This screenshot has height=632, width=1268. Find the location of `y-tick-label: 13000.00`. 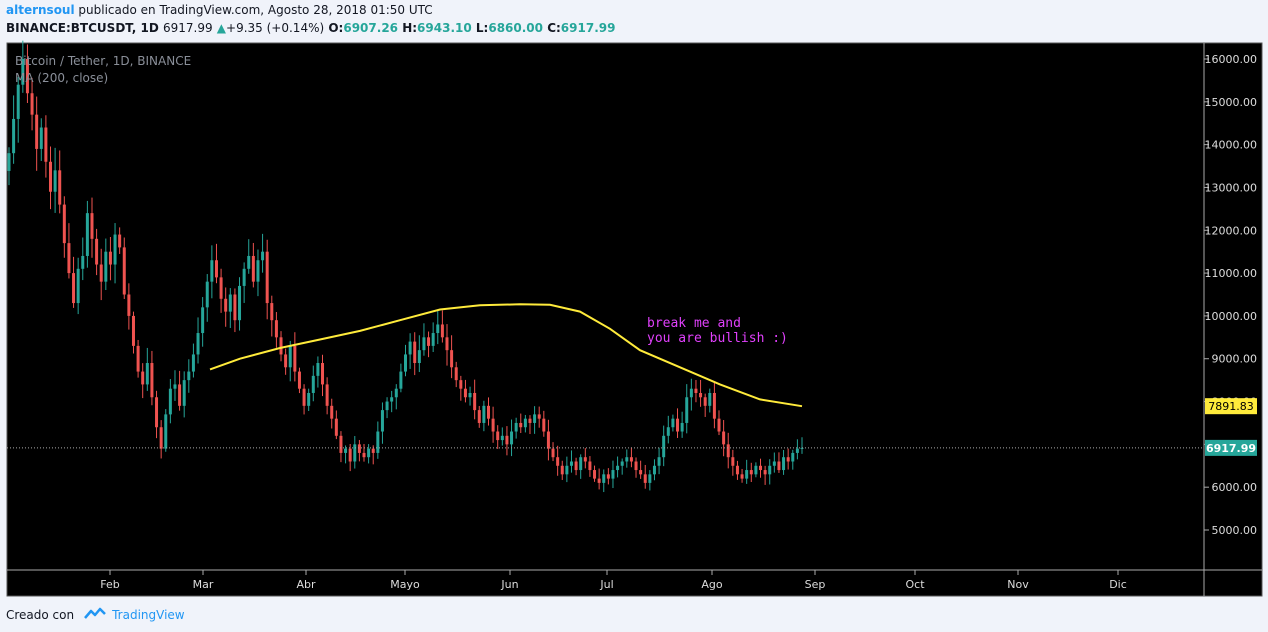

y-tick-label: 13000.00 is located at coordinates (1231, 187).